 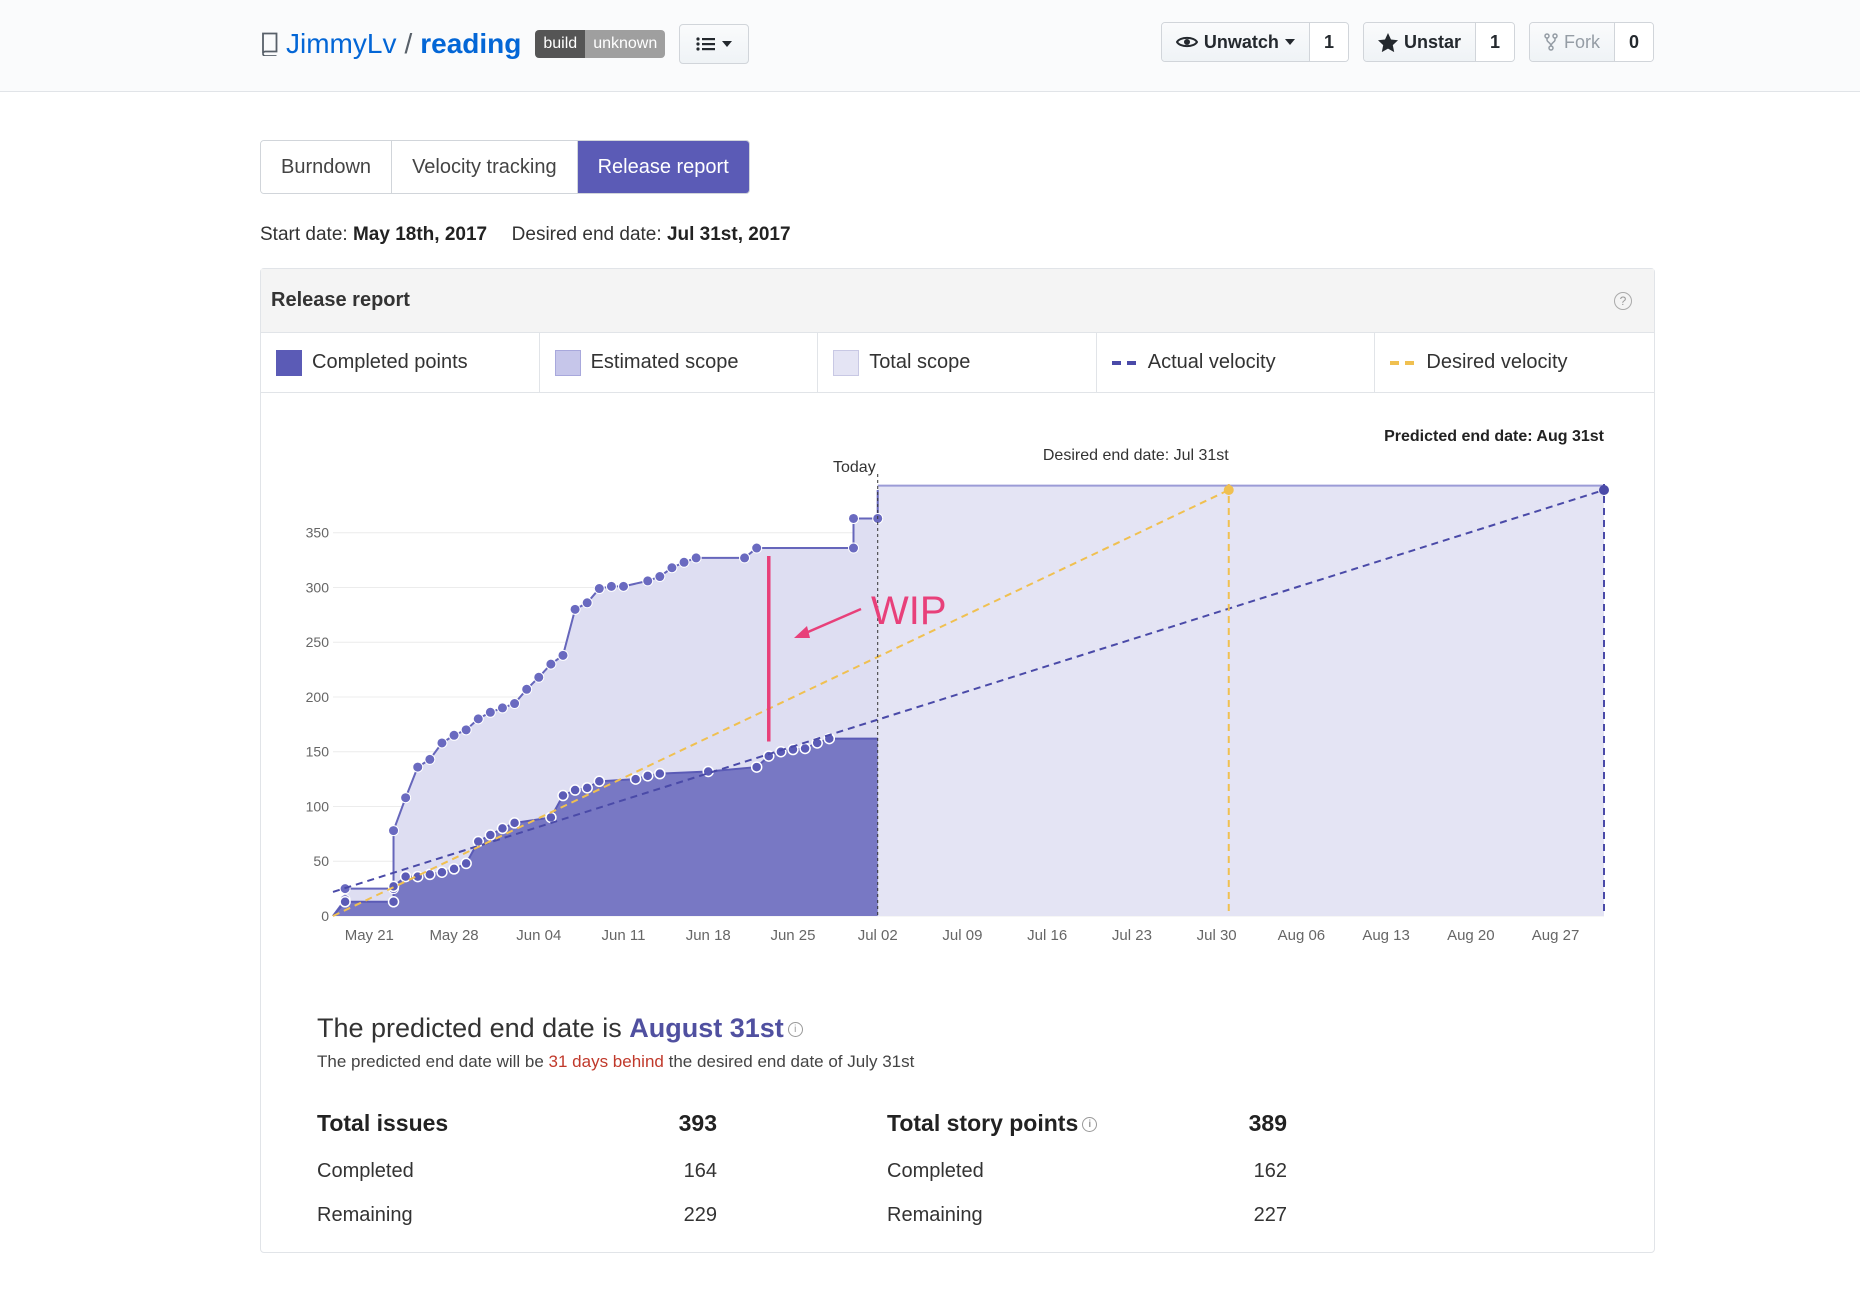 I want to click on legend-estimated-scope: Estimated scope, so click(x=679, y=362).